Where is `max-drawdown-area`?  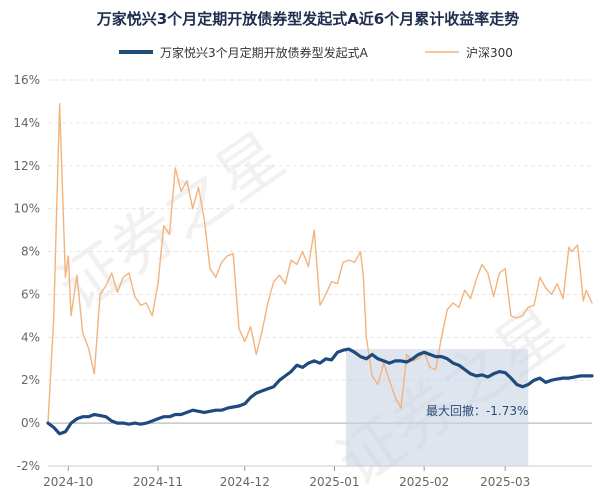 max-drawdown-area is located at coordinates (437, 407).